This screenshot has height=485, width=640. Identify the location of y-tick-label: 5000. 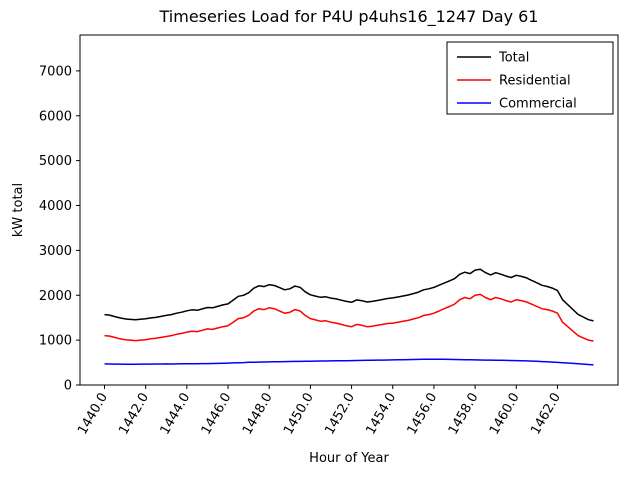
(55, 161).